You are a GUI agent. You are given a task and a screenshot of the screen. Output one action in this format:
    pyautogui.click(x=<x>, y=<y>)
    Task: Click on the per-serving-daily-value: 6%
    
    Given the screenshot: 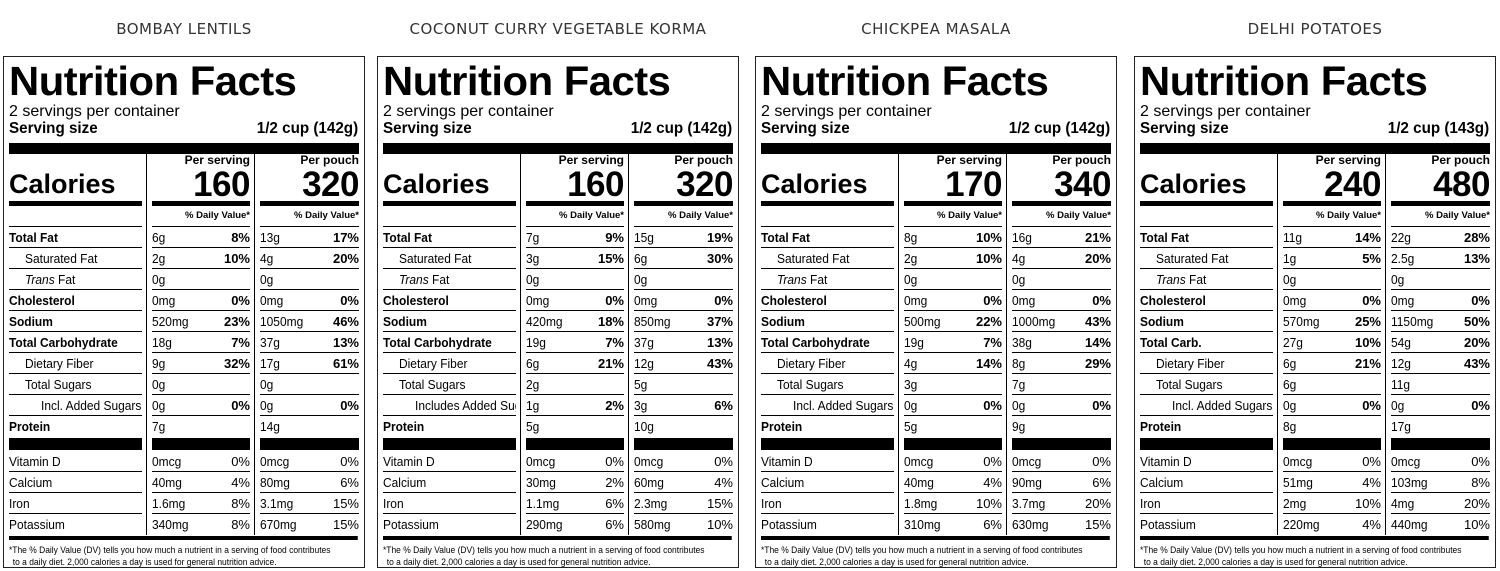 What is the action you would take?
    pyautogui.click(x=992, y=524)
    